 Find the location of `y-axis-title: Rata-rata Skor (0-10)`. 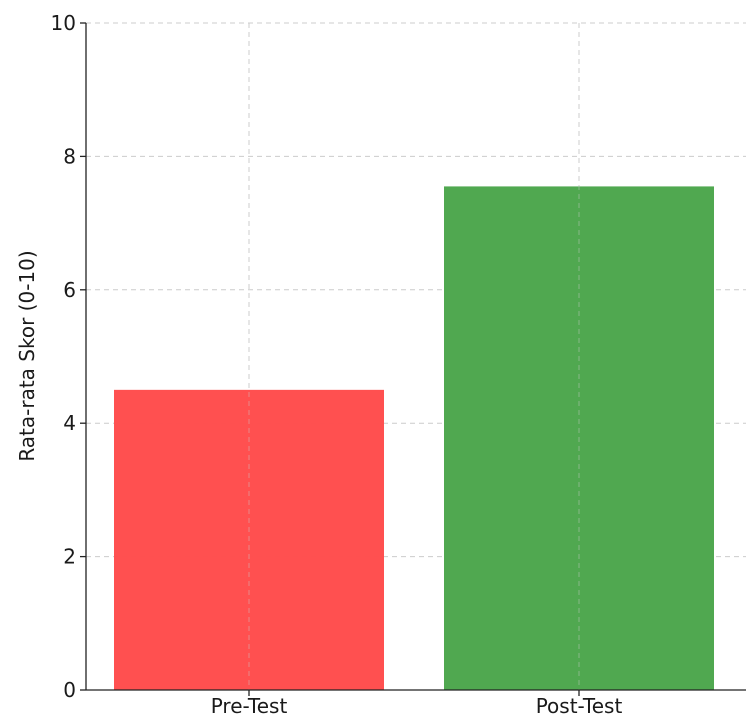

y-axis-title: Rata-rata Skor (0-10) is located at coordinates (27, 355).